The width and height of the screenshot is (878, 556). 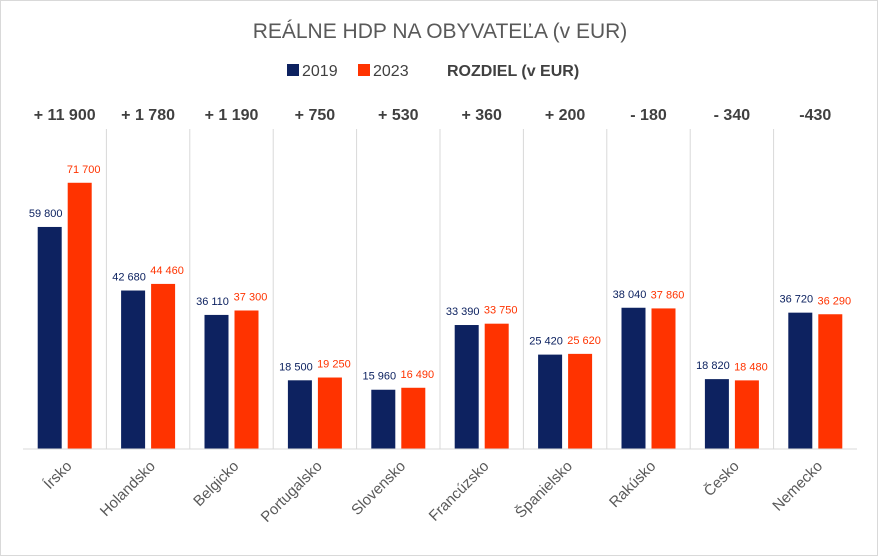 I want to click on category-label: Rakúsko, so click(x=632, y=484).